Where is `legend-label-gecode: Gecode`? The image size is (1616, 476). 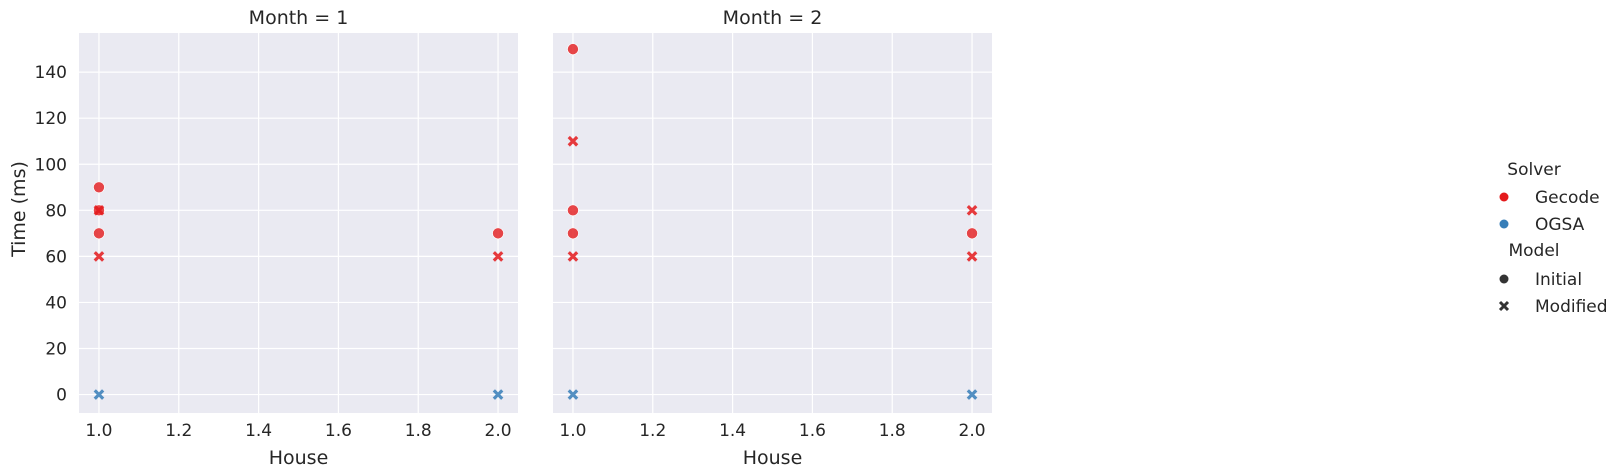 legend-label-gecode: Gecode is located at coordinates (1567, 198).